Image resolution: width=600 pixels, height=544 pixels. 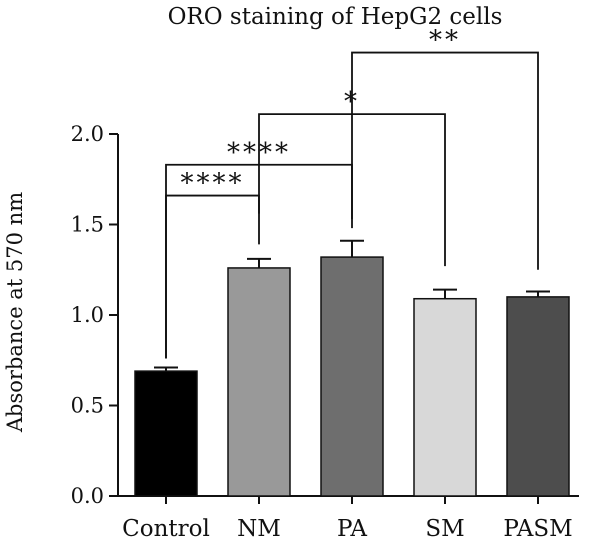 What do you see at coordinates (87, 406) in the screenshot?
I see `y-tick-label: 0.5` at bounding box center [87, 406].